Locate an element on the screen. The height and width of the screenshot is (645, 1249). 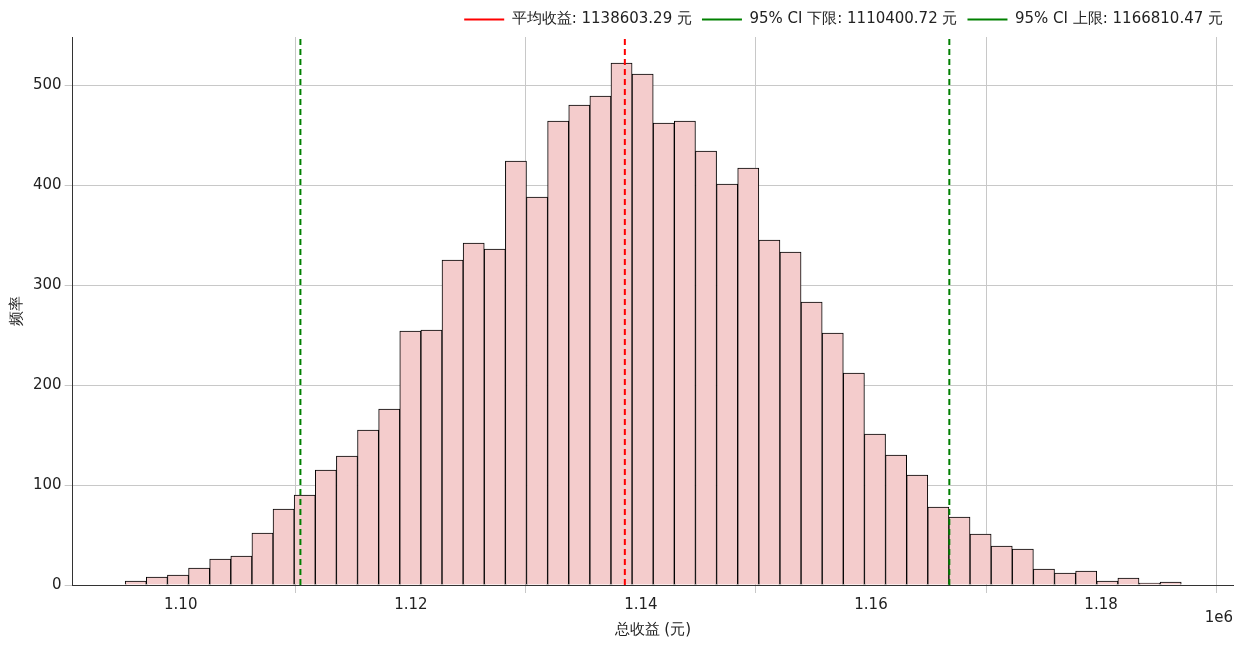
y-tick-label: 300 is located at coordinates (47, 283).